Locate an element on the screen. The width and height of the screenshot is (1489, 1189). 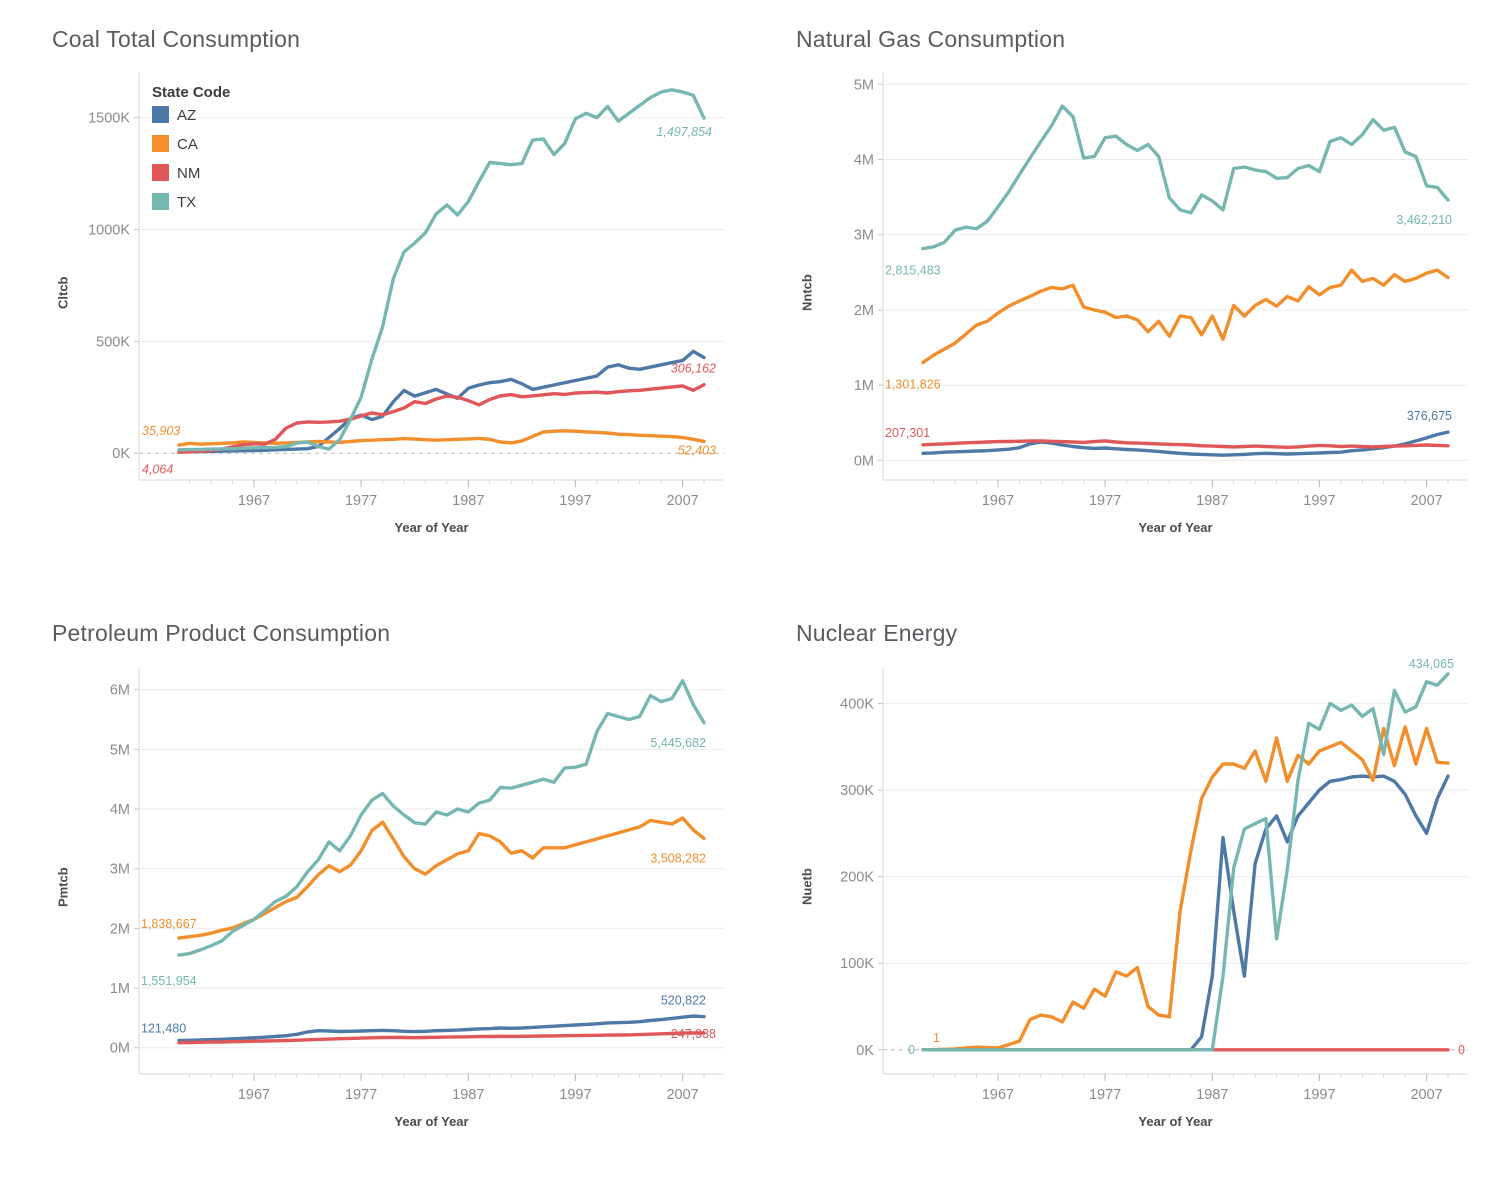
y-tick-label: 6M is located at coordinates (120, 691).